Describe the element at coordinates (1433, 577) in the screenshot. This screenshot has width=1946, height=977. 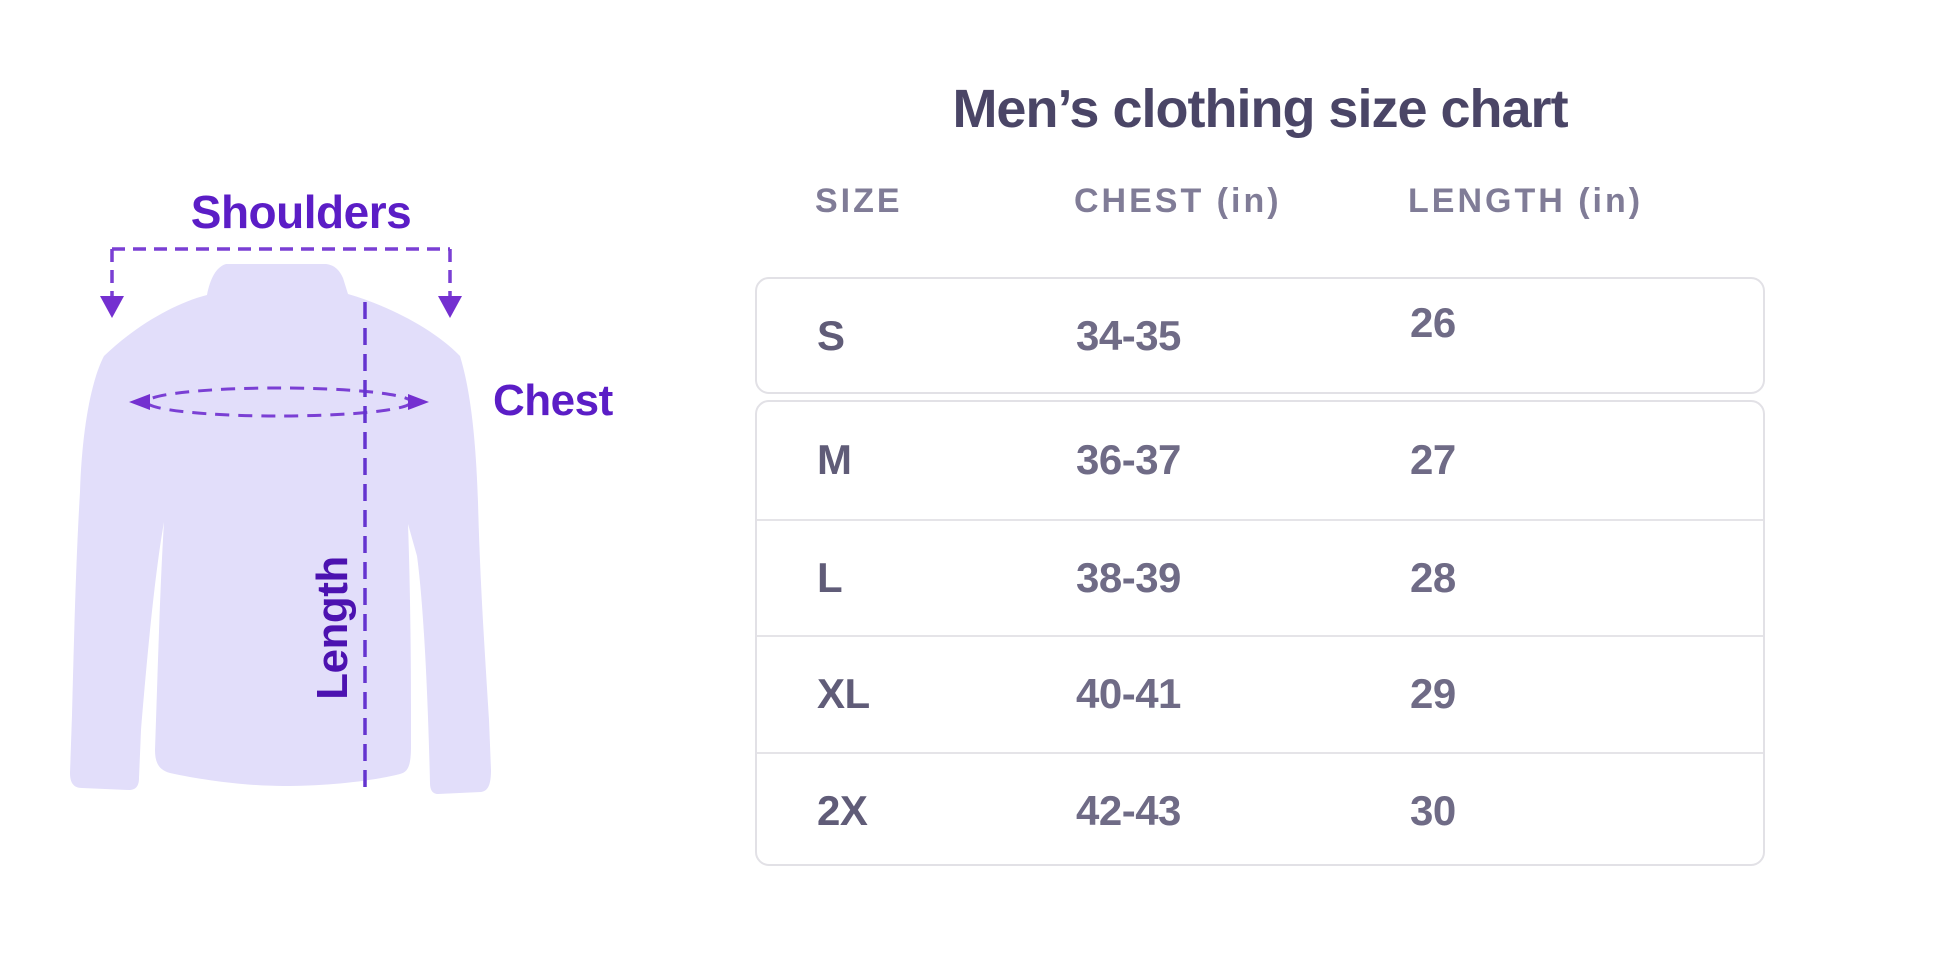
I see `cell-length: 28` at that location.